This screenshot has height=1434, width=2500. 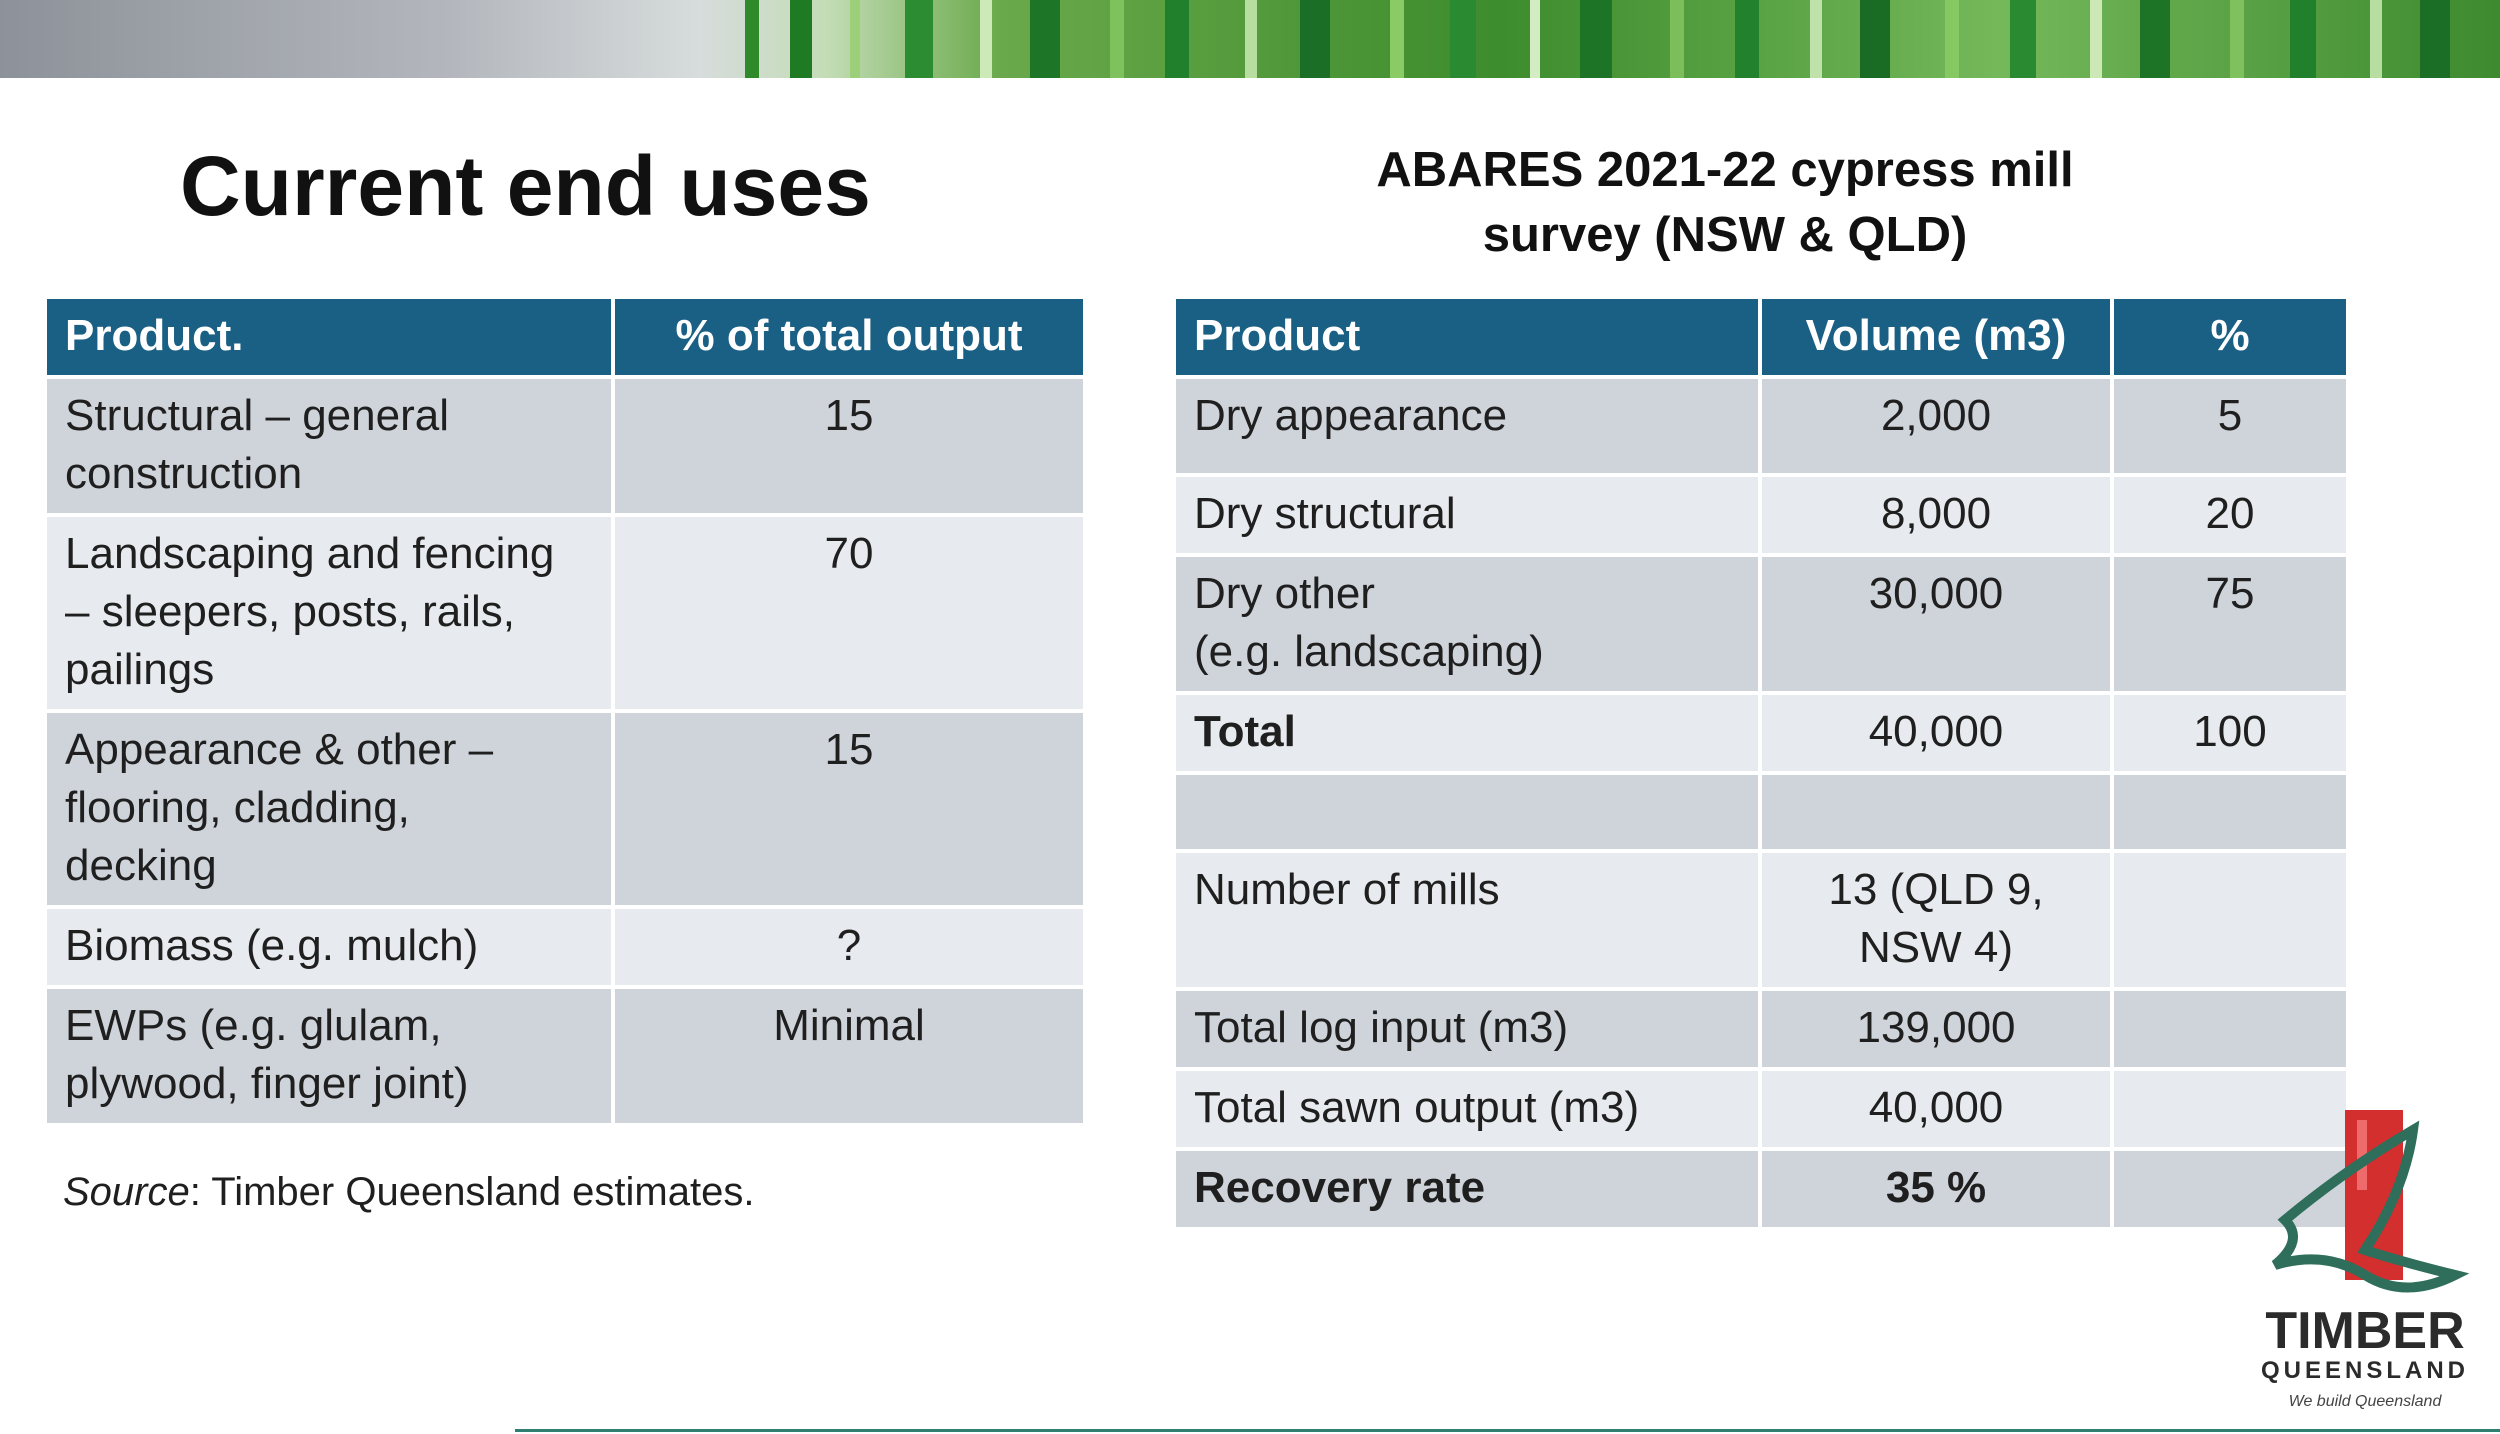 I want to click on product-cell: Total sawn output (m3), so click(x=1467, y=1109).